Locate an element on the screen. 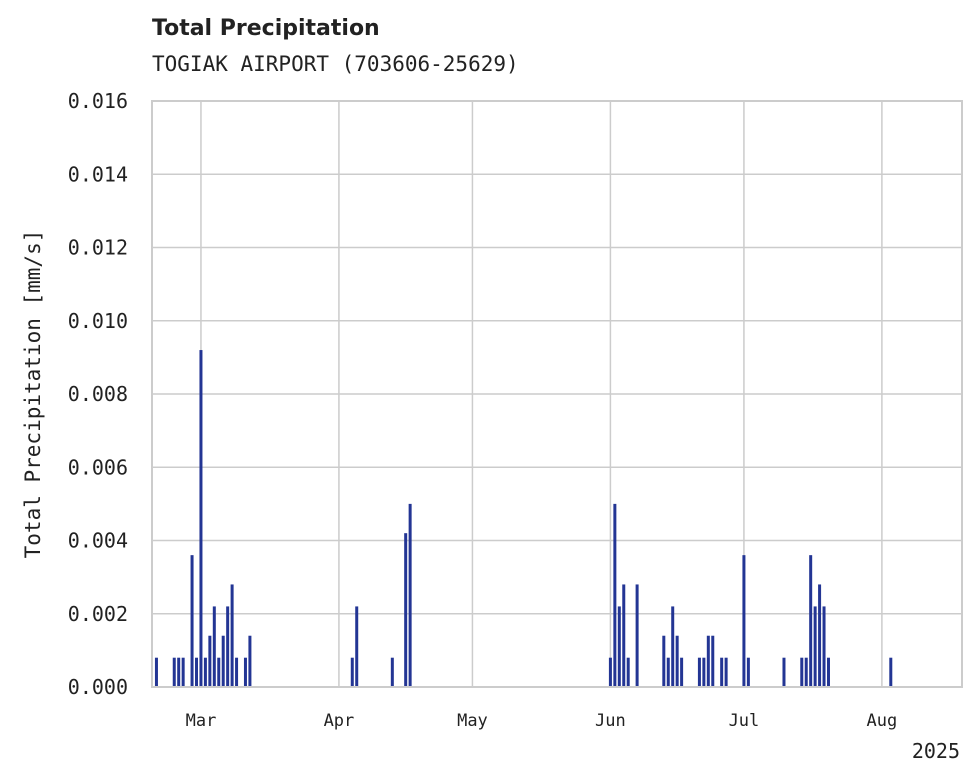 The height and width of the screenshot is (783, 980). y-axis-label: Total Precipitation [mm/s] is located at coordinates (33, 394).